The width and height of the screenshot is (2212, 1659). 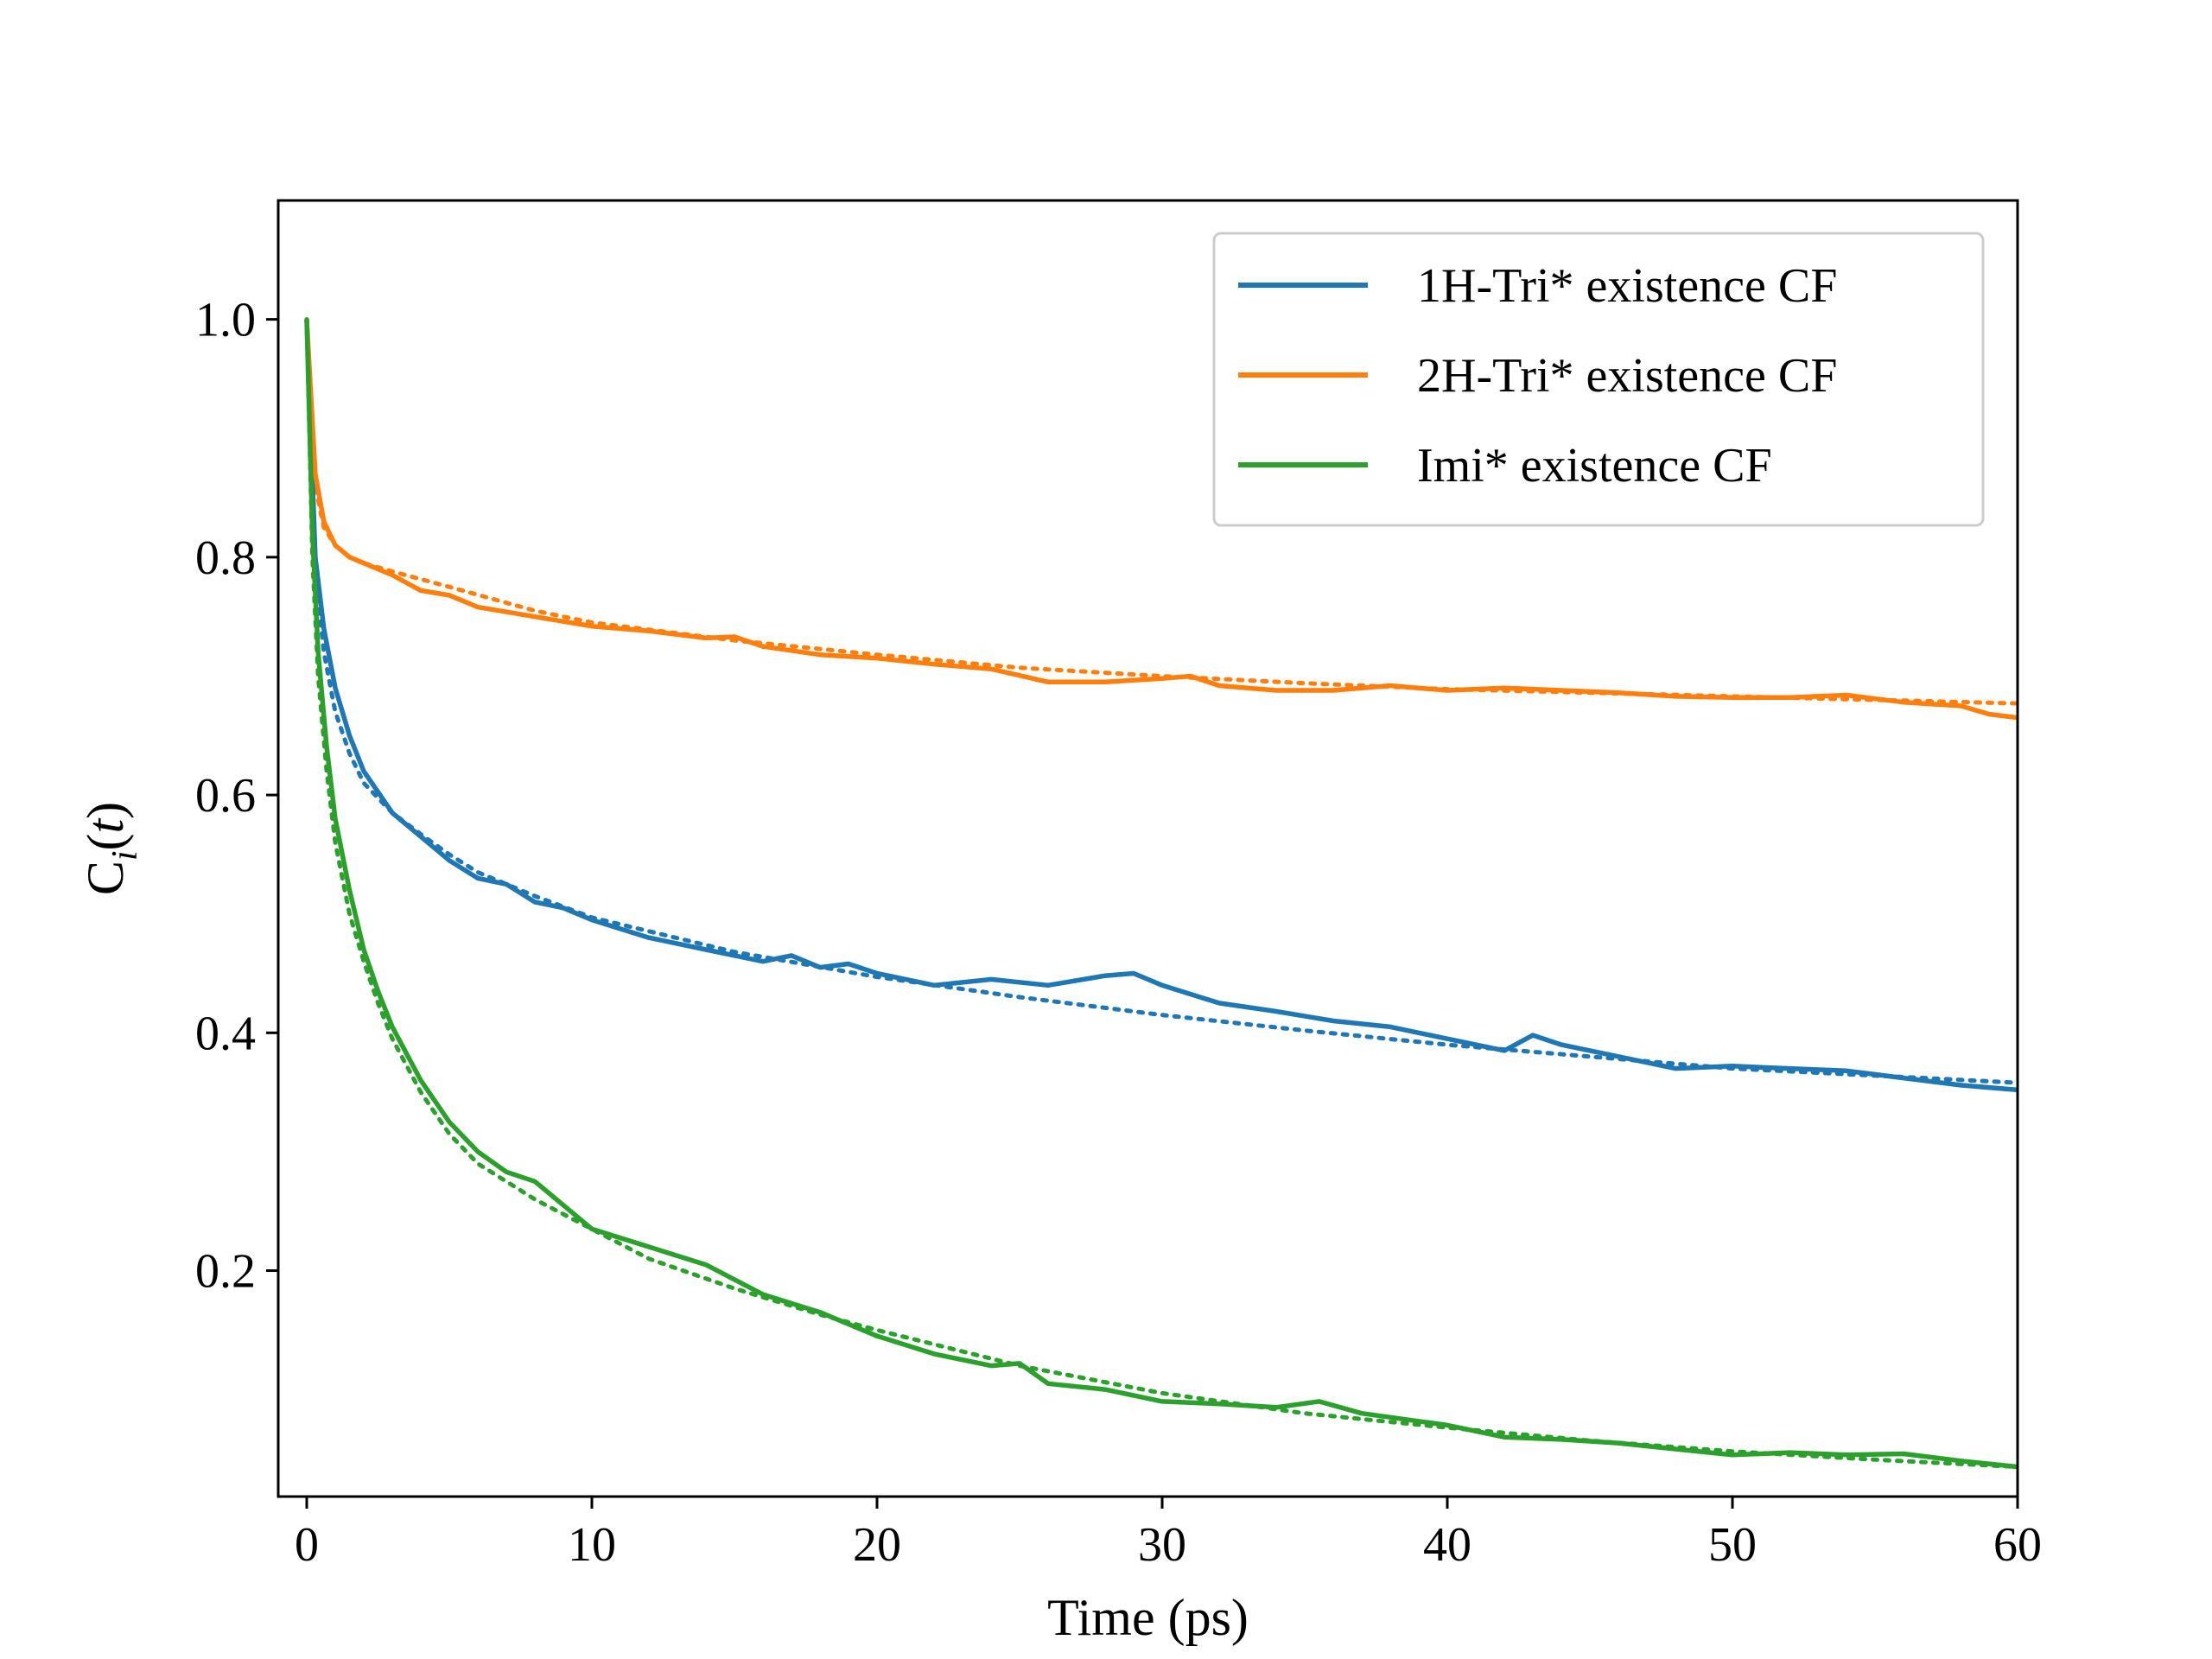 I want to click on x-tick-label: 10, so click(x=592, y=1545).